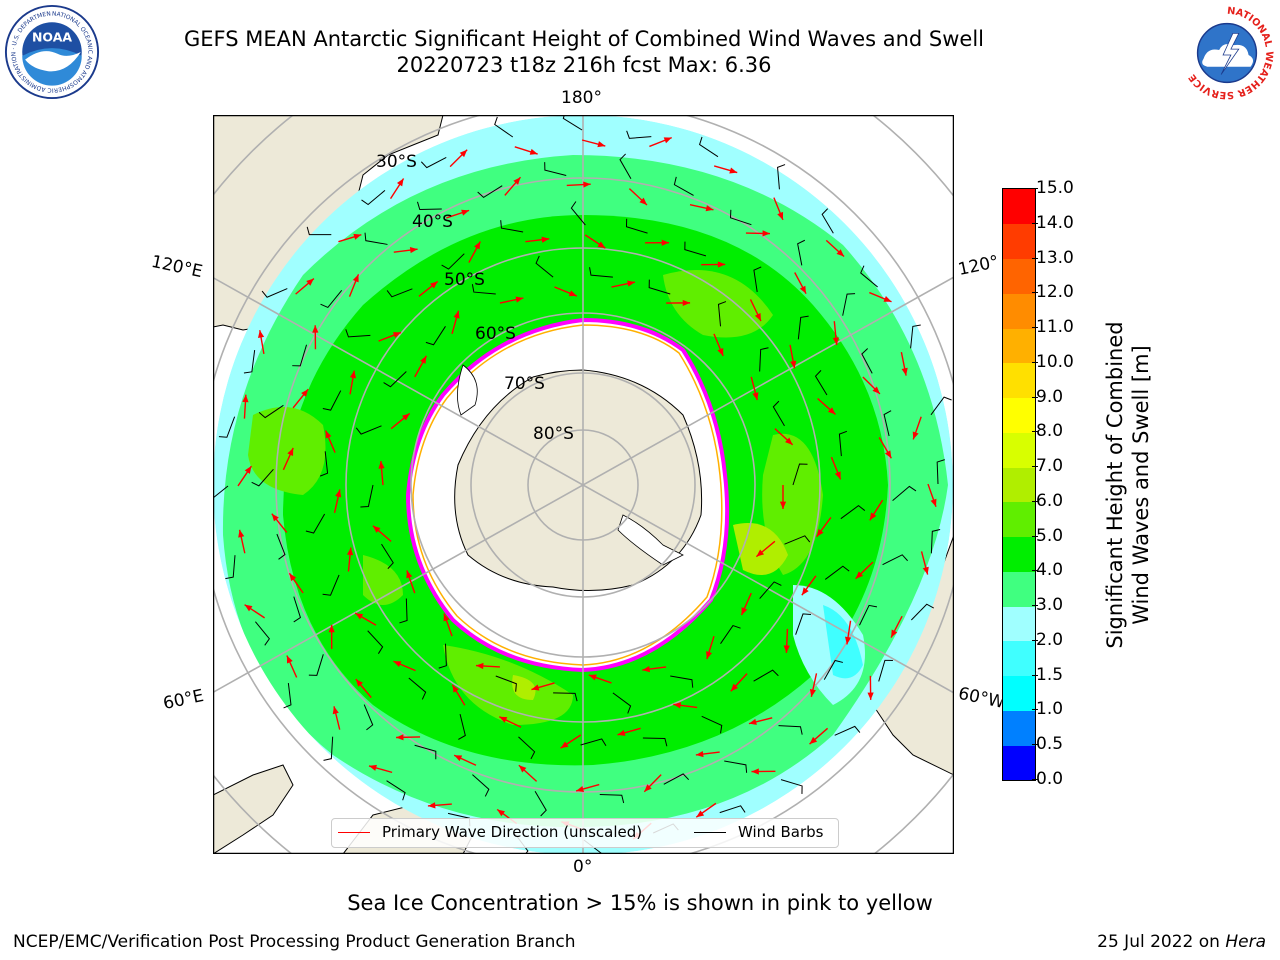 This screenshot has width=1280, height=960. What do you see at coordinates (177, 267) in the screenshot?
I see `lon-label-120e: 120°E` at bounding box center [177, 267].